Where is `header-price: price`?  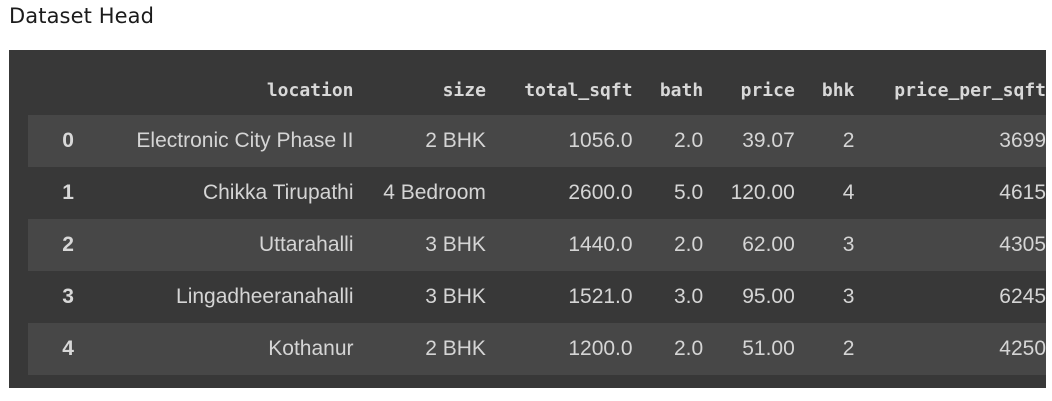 header-price: price is located at coordinates (767, 90).